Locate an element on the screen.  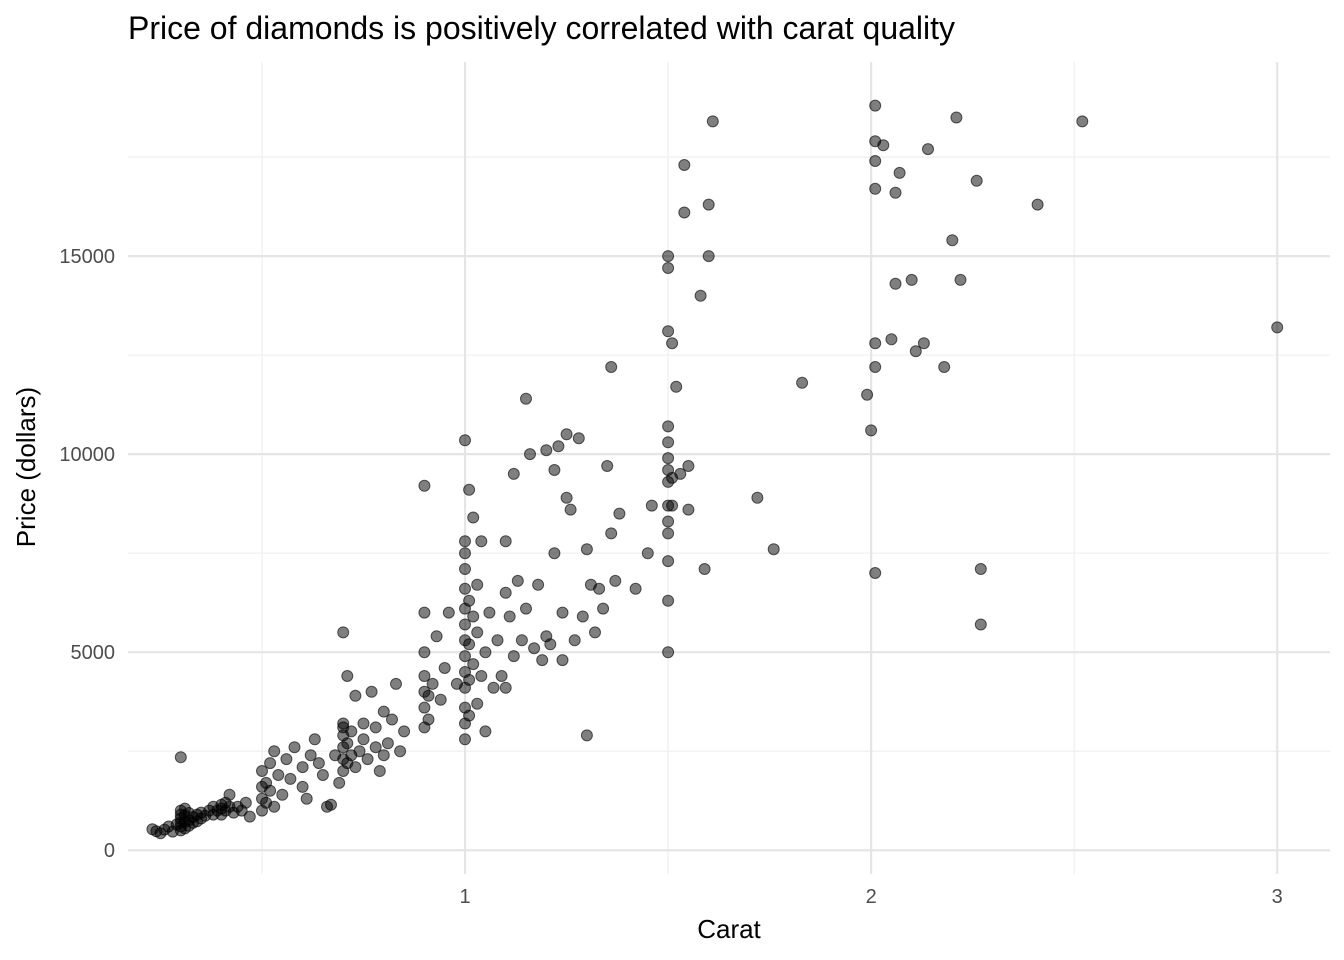
x-tick-label: 1 is located at coordinates (464, 897).